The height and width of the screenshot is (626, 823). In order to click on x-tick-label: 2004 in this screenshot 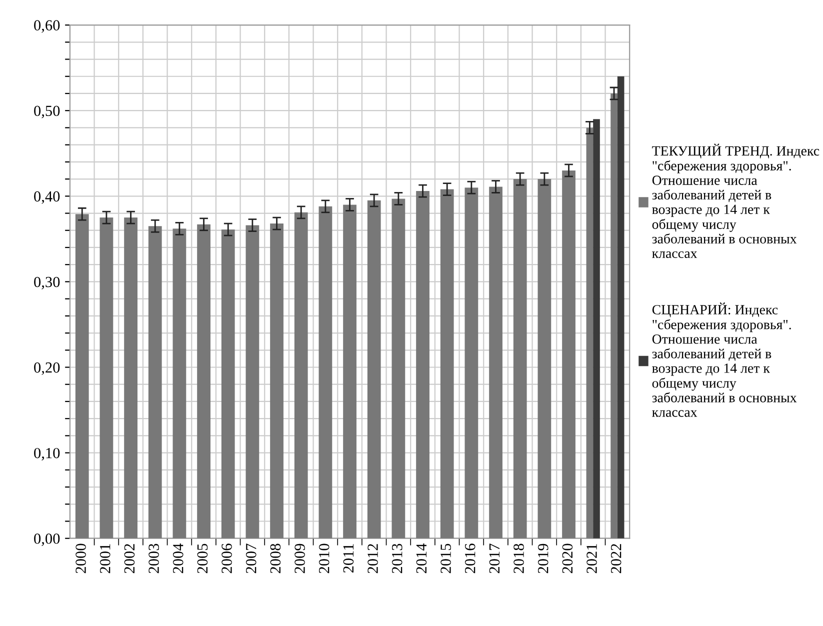, I will do `click(178, 558)`.